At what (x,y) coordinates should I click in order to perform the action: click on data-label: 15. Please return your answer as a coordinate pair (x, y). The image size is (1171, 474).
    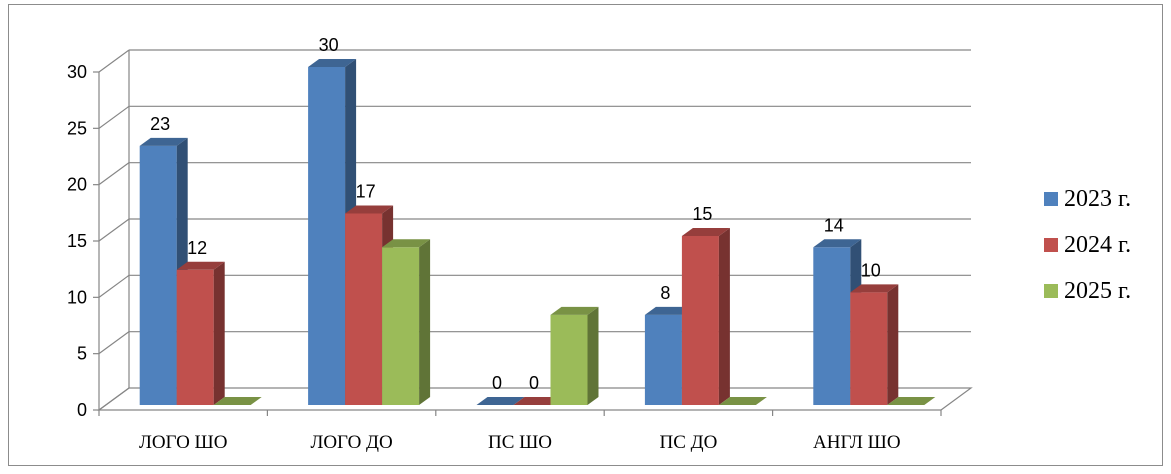
    Looking at the image, I should click on (702, 214).